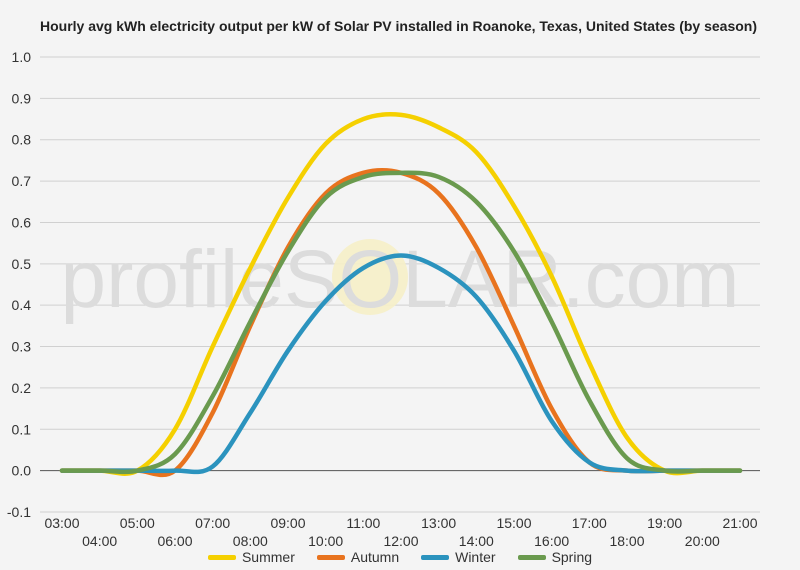  Describe the element at coordinates (22, 429) in the screenshot. I see `y-tick-label: 0.1` at that location.